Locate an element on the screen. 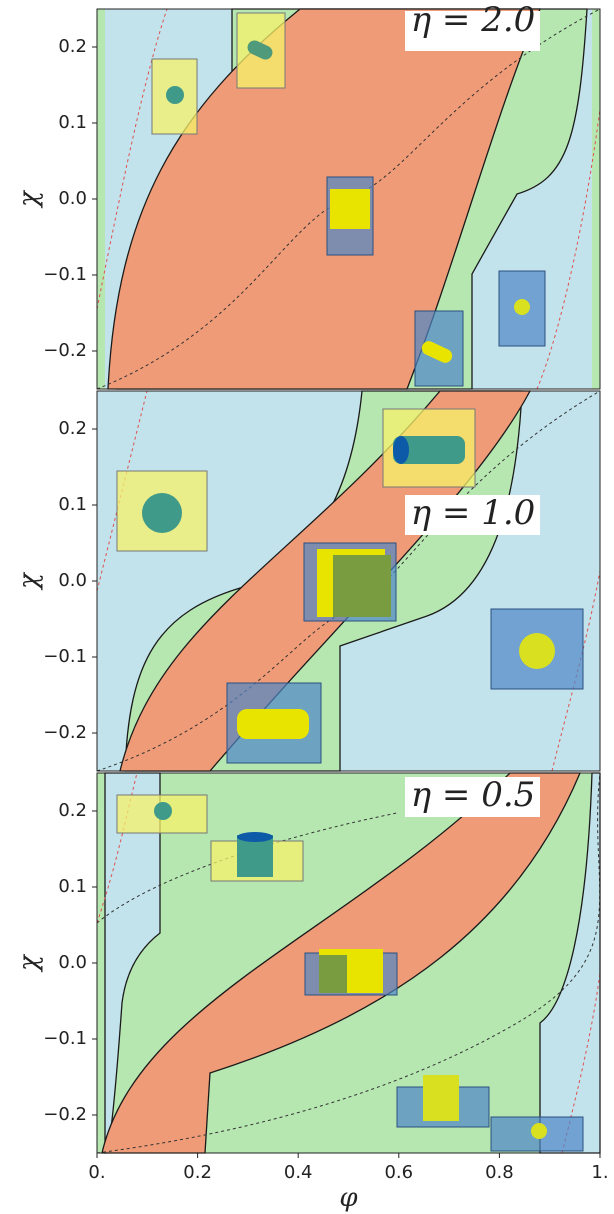 This screenshot has width=614, height=1214. x-tick-label: 0.6 is located at coordinates (398, 1172).